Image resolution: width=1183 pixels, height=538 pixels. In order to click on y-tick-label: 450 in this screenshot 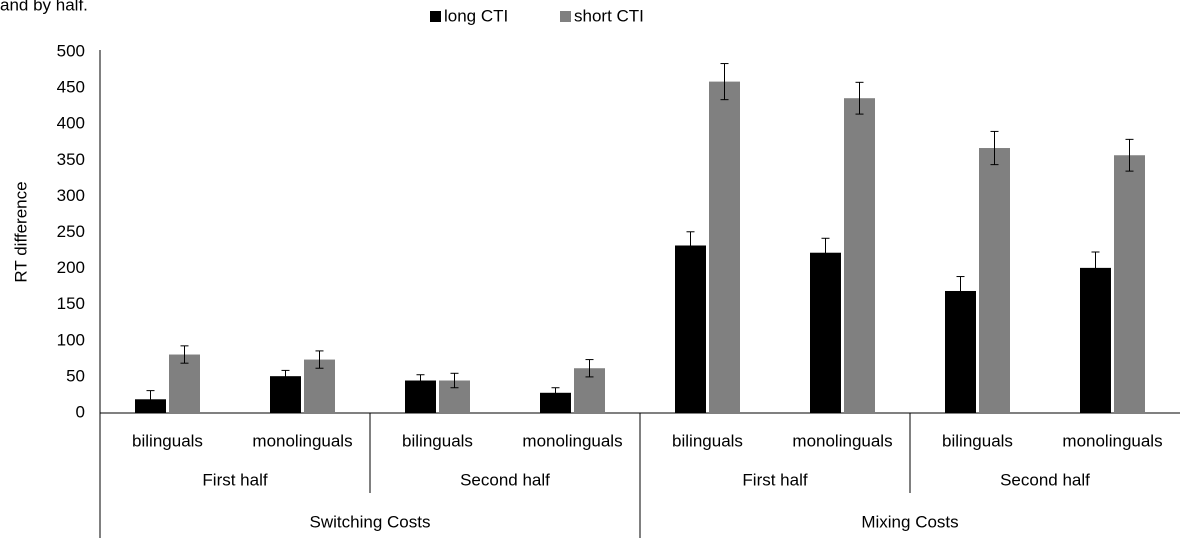, I will do `click(71, 87)`.